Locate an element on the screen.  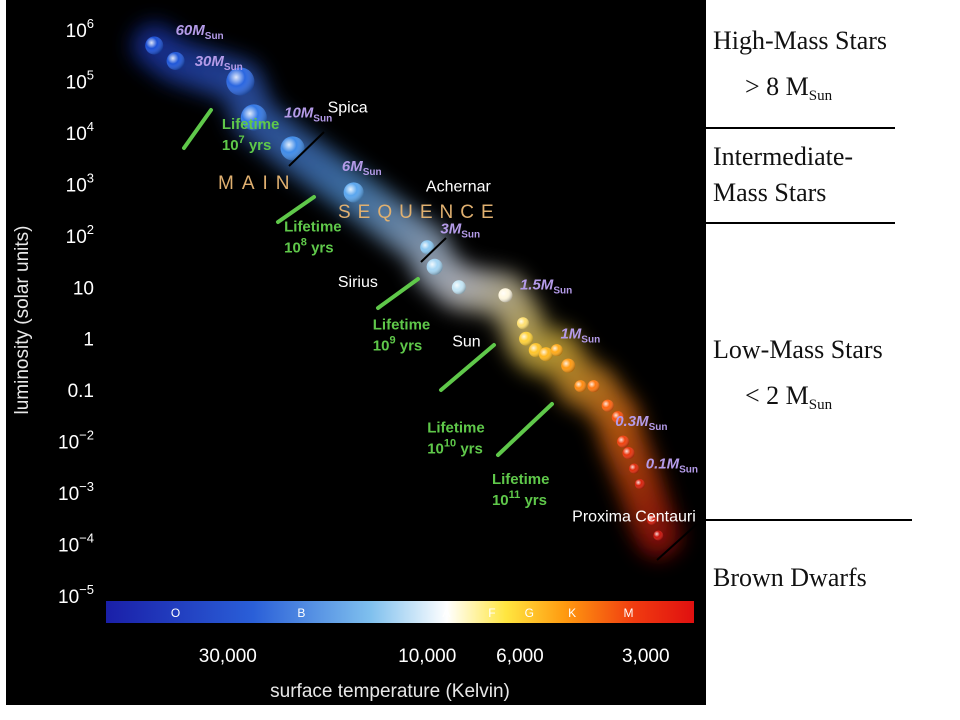
stellar-mass-label: 1.5MSun is located at coordinates (546, 287).